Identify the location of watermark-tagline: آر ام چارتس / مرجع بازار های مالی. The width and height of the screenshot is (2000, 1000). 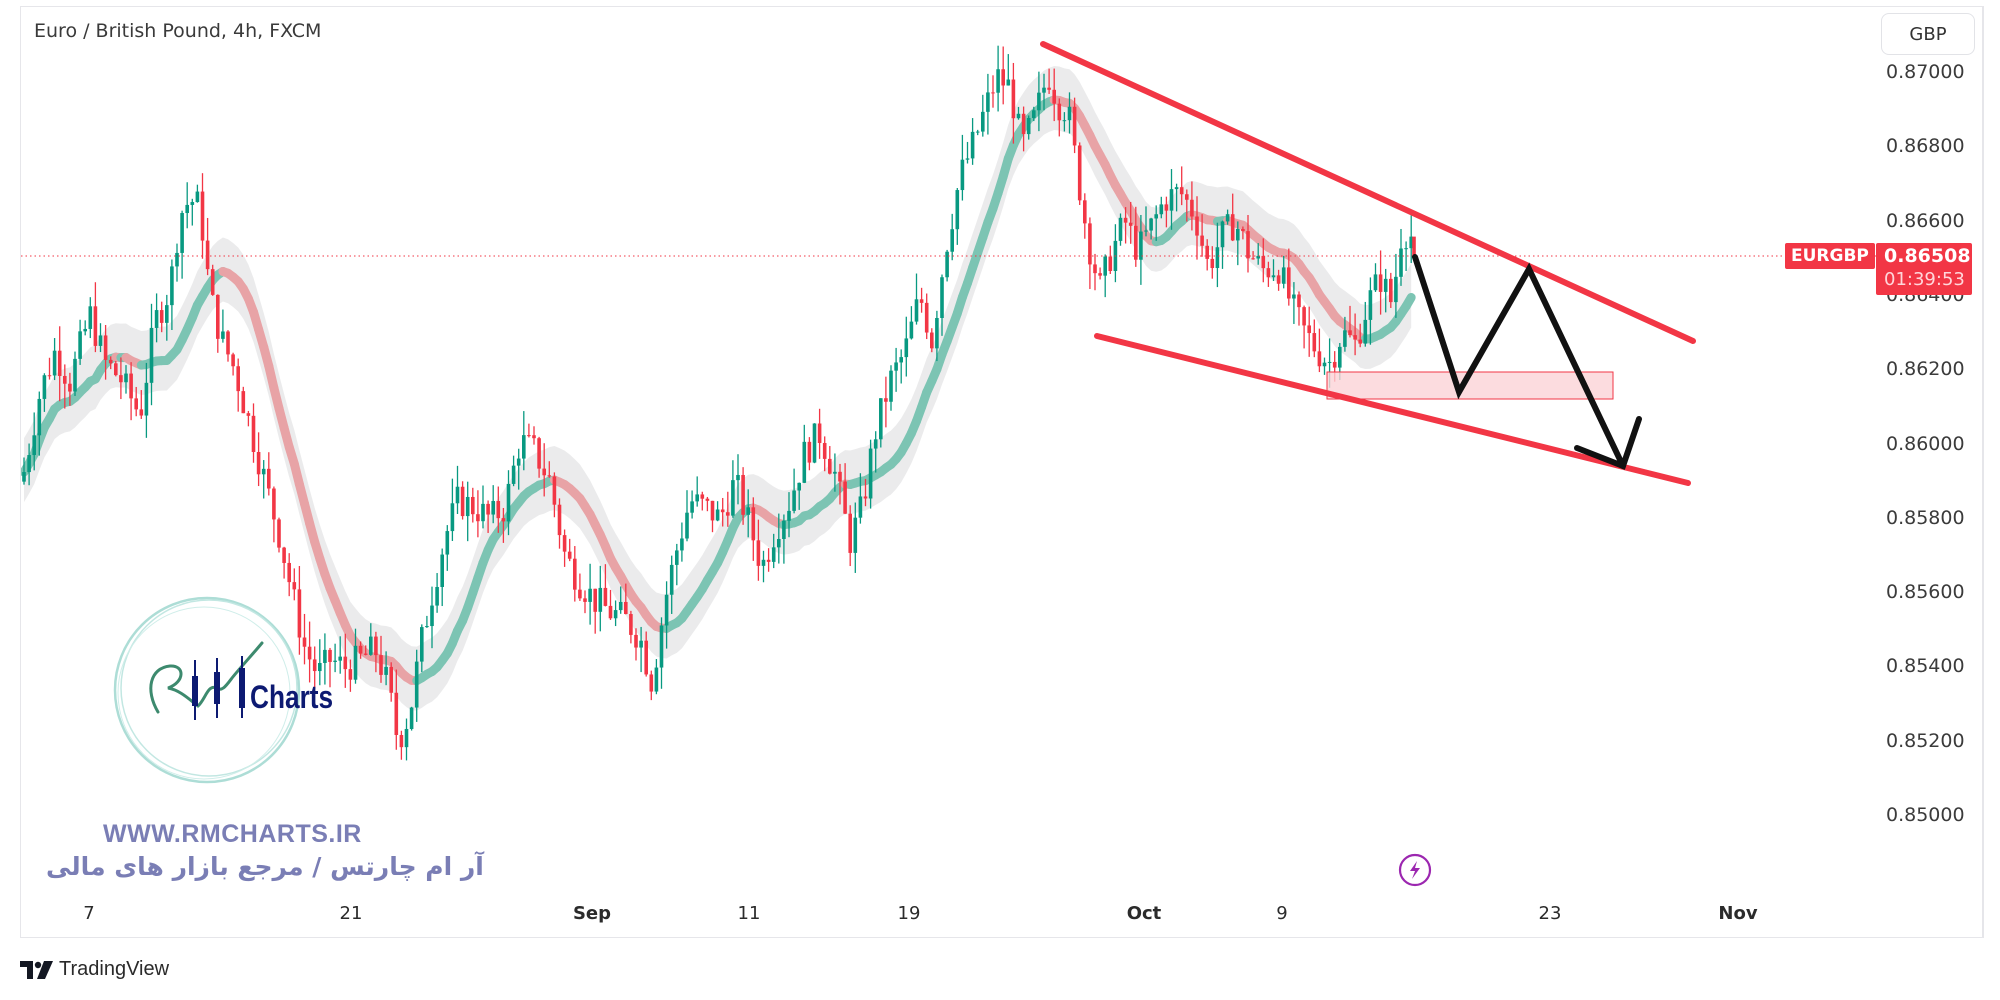
(265, 866).